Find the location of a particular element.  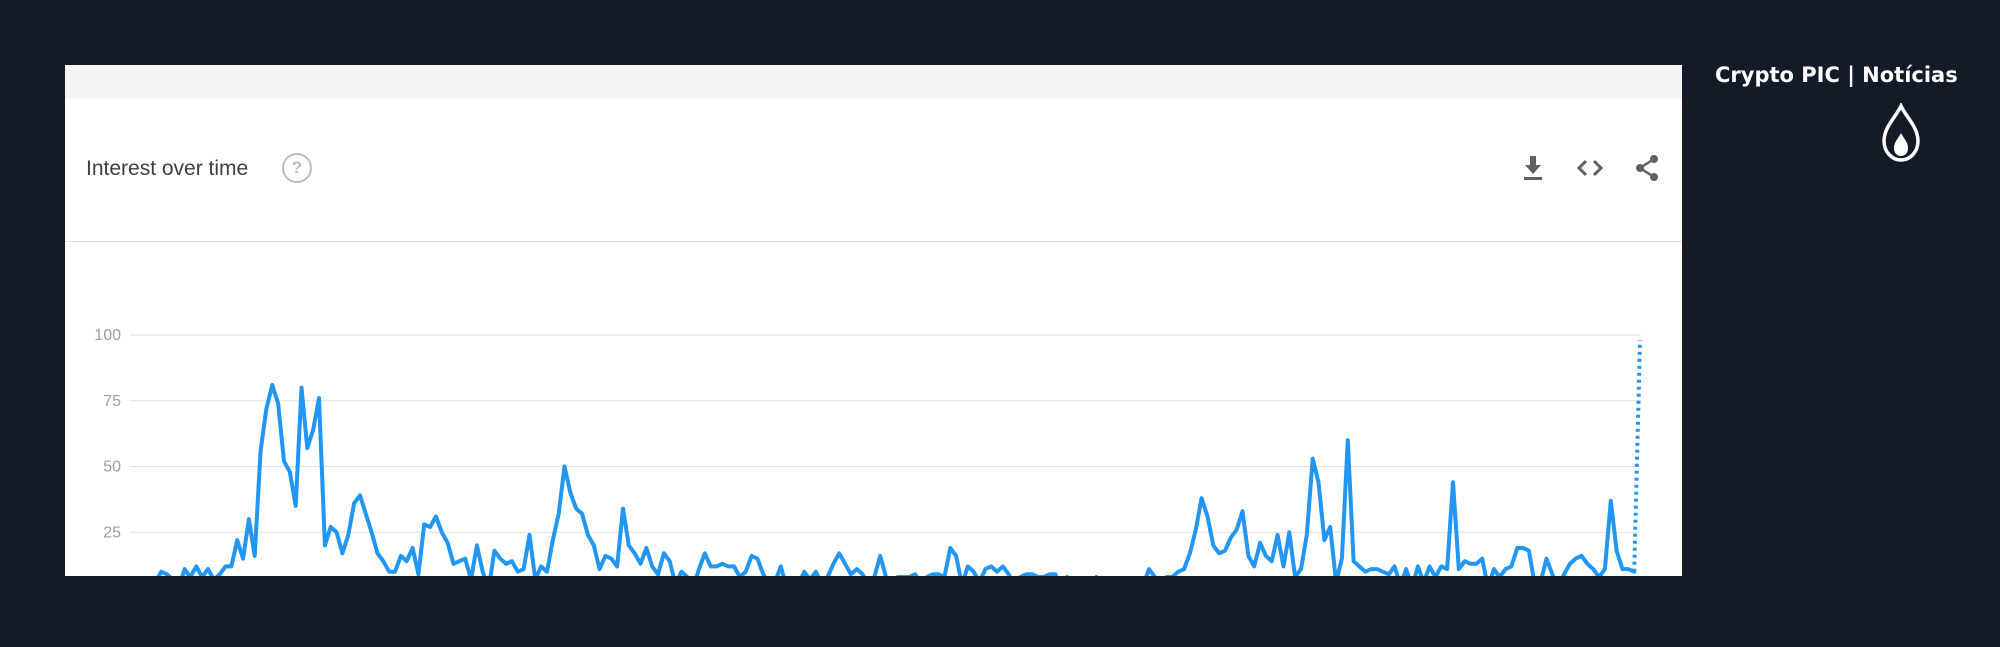

embed-code-icon is located at coordinates (1590, 168).